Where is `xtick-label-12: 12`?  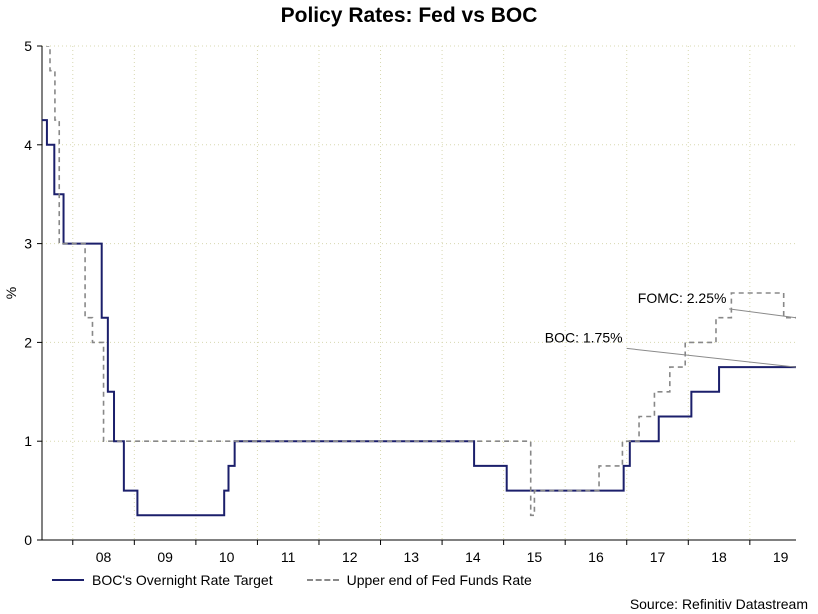
xtick-label-12: 12 is located at coordinates (350, 557).